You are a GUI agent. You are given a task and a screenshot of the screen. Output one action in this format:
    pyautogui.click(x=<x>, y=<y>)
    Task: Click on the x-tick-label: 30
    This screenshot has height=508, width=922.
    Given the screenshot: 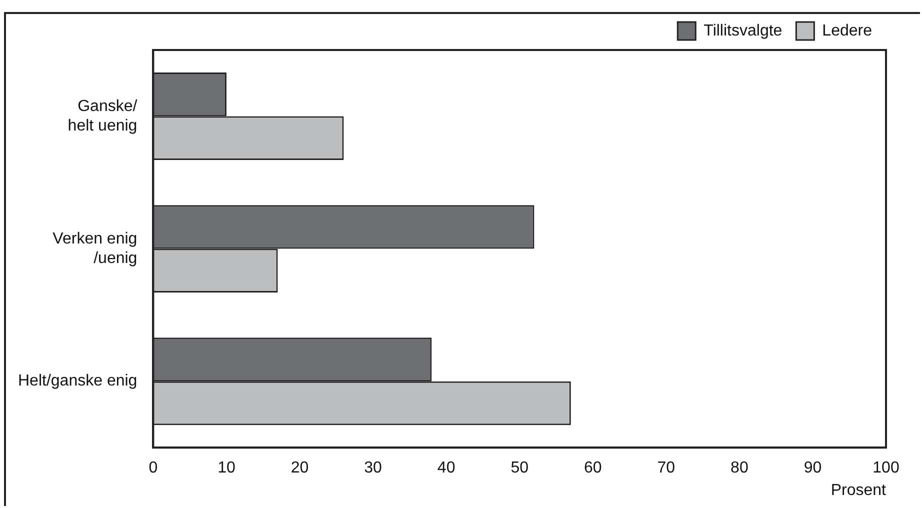 What is the action you would take?
    pyautogui.click(x=373, y=468)
    